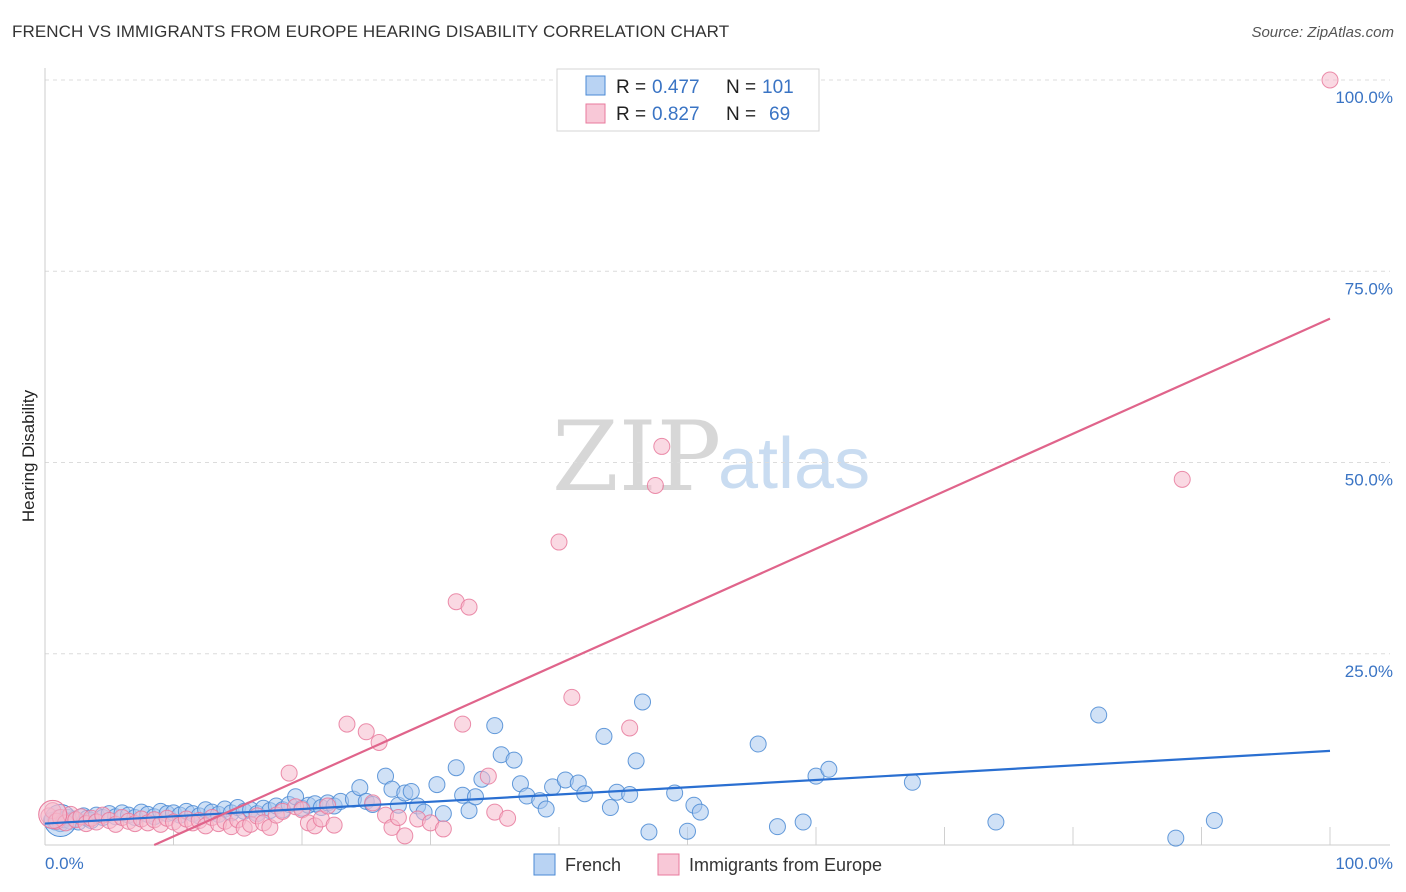  I want to click on bottom-legend-label-immigrants: Immigrants from Europe, so click(785, 865).